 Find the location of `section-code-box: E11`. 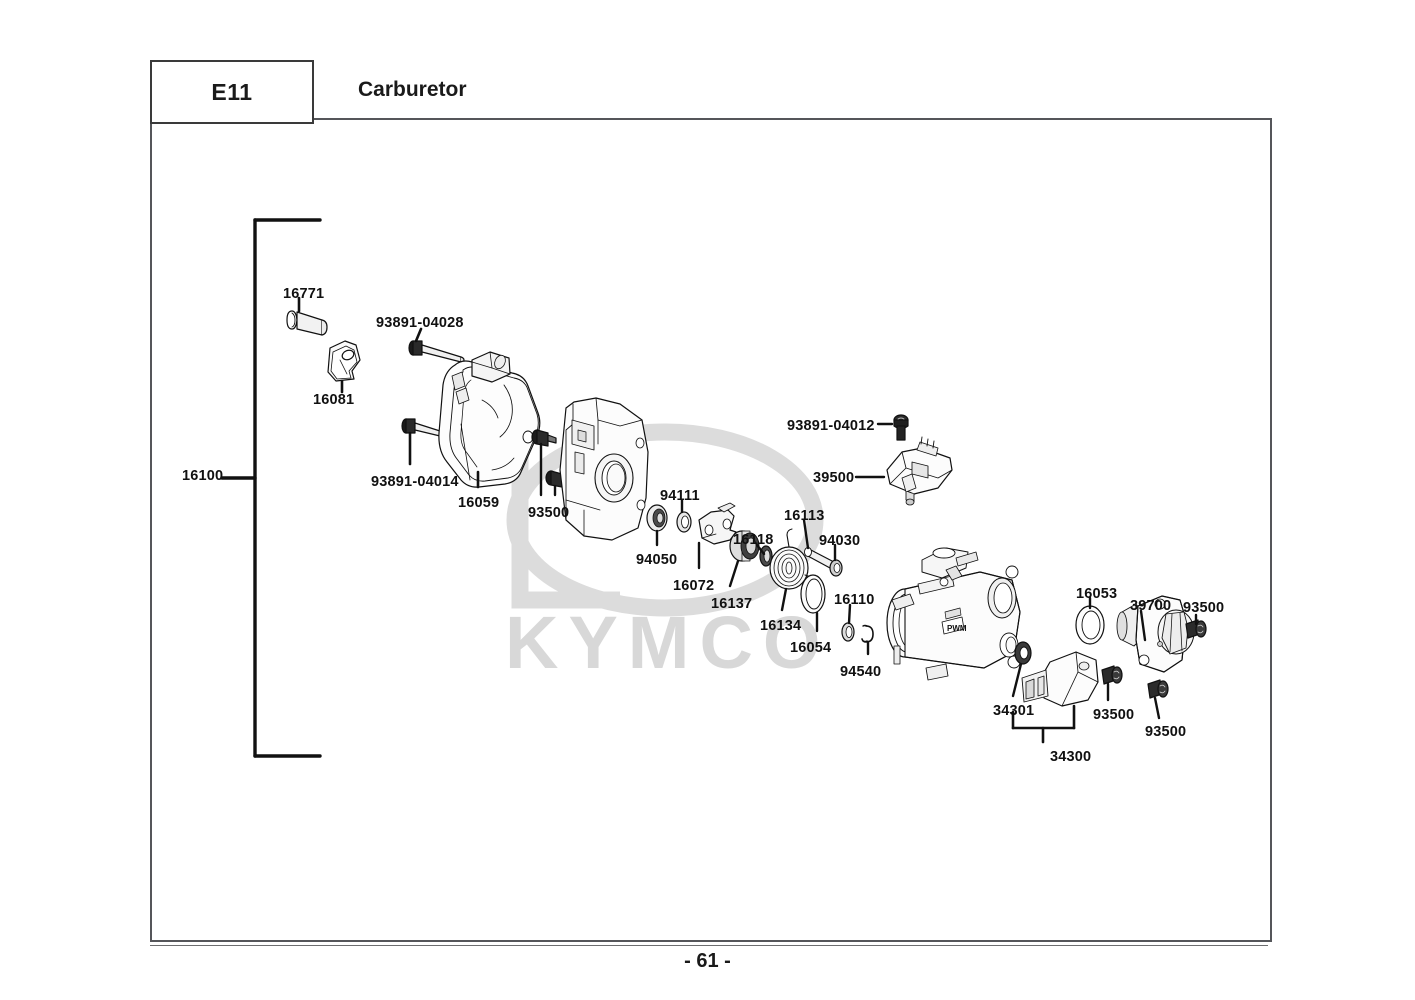

section-code-box: E11 is located at coordinates (232, 92).